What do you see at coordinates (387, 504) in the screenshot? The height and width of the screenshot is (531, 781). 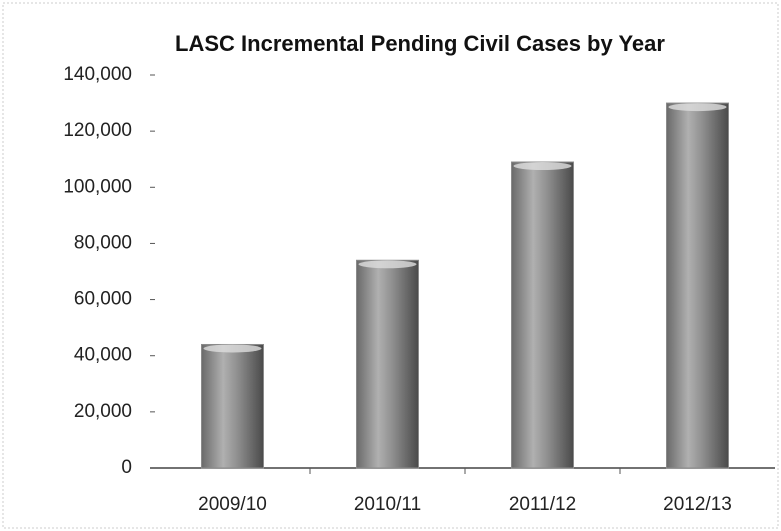 I see `x-tick-label: 2010/11` at bounding box center [387, 504].